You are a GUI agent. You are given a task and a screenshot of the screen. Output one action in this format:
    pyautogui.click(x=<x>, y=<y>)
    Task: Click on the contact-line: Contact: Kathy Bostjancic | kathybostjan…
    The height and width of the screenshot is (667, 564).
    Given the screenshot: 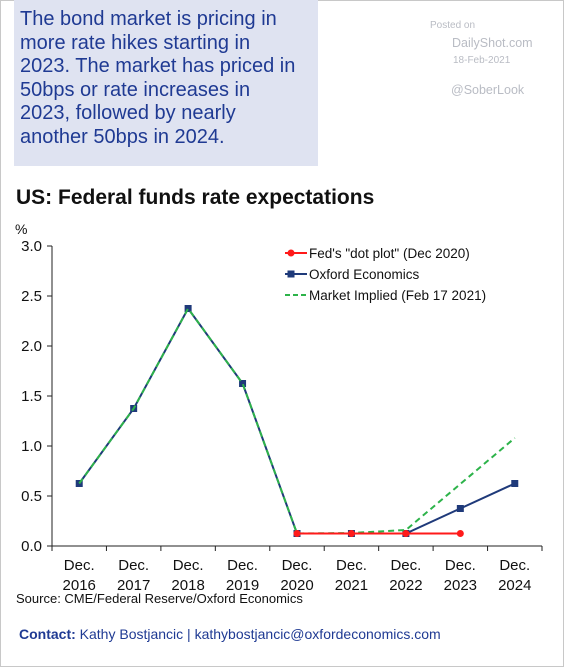 What is the action you would take?
    pyautogui.click(x=230, y=634)
    